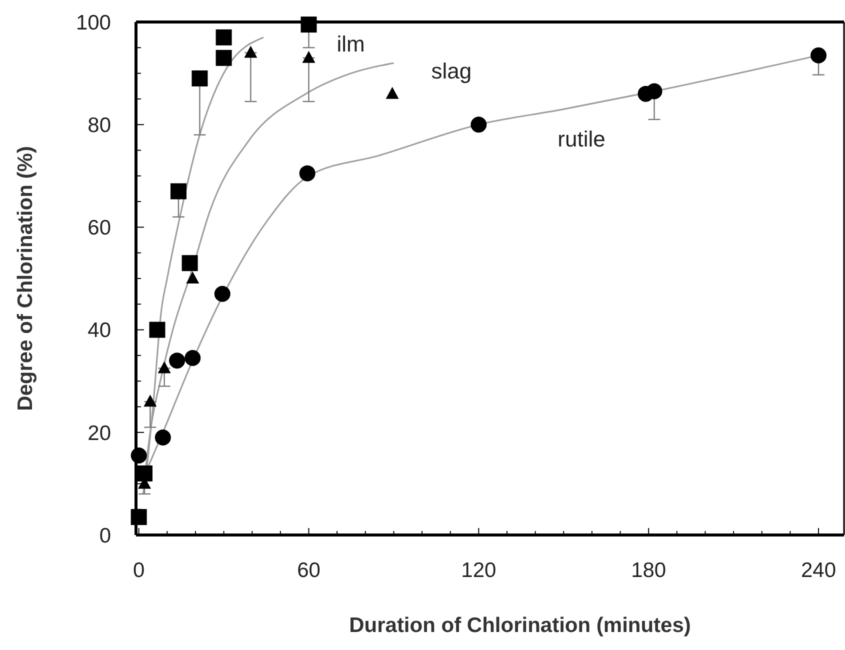  Describe the element at coordinates (308, 570) in the screenshot. I see `x-tick-label: 60` at that location.